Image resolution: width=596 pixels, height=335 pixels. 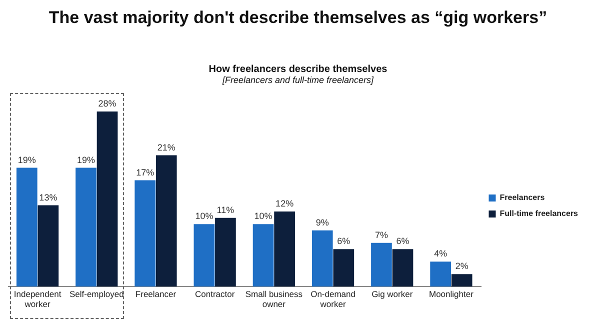 What do you see at coordinates (451, 294) in the screenshot?
I see `x-tick-label: Moonlighter` at bounding box center [451, 294].